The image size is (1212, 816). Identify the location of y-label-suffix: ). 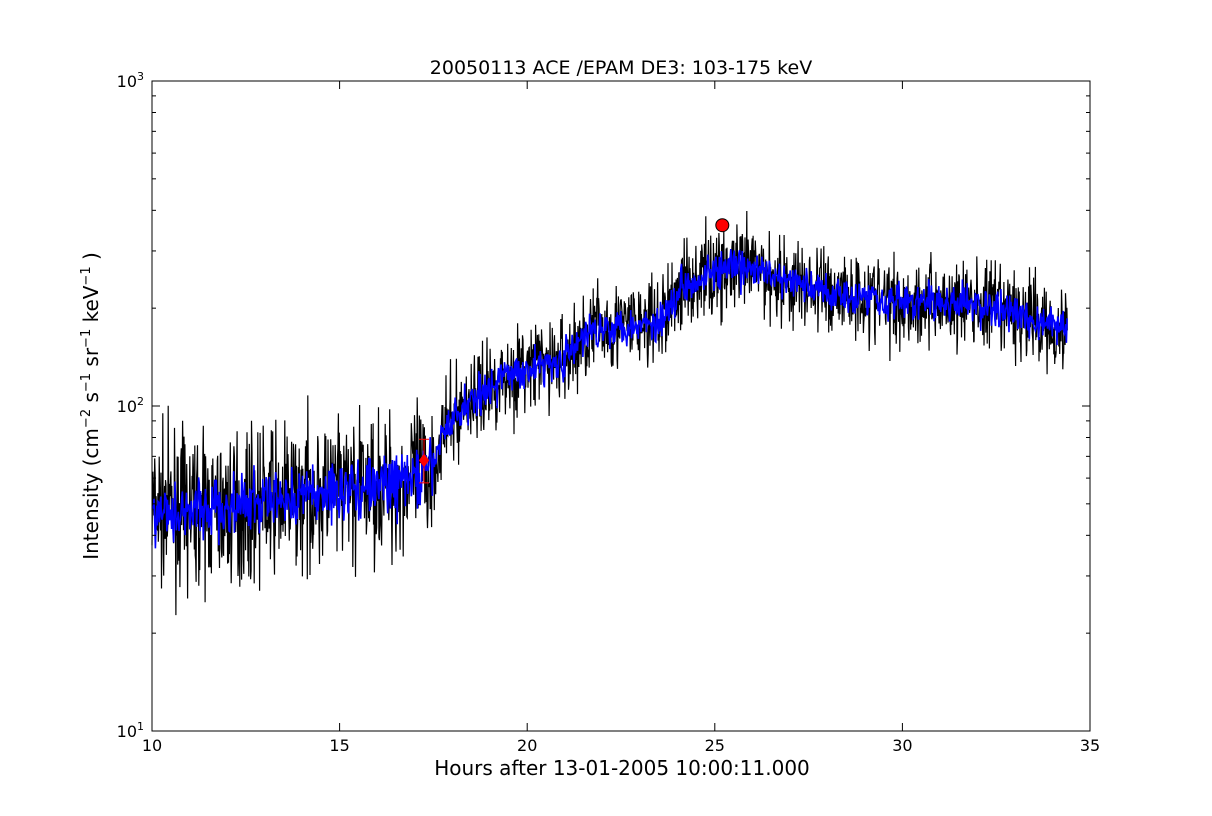
(91, 259).